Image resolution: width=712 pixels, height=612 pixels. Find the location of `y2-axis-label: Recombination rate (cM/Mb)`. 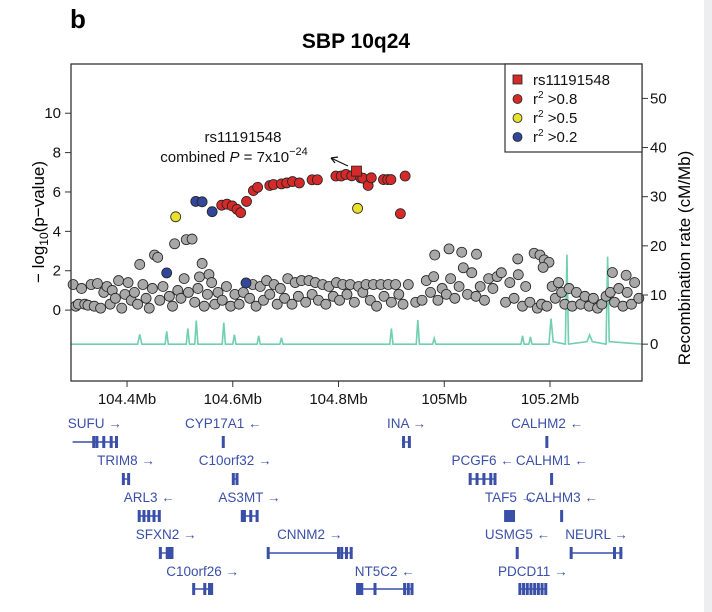

y2-axis-label: Recombination rate (cM/Mb) is located at coordinates (684, 258).